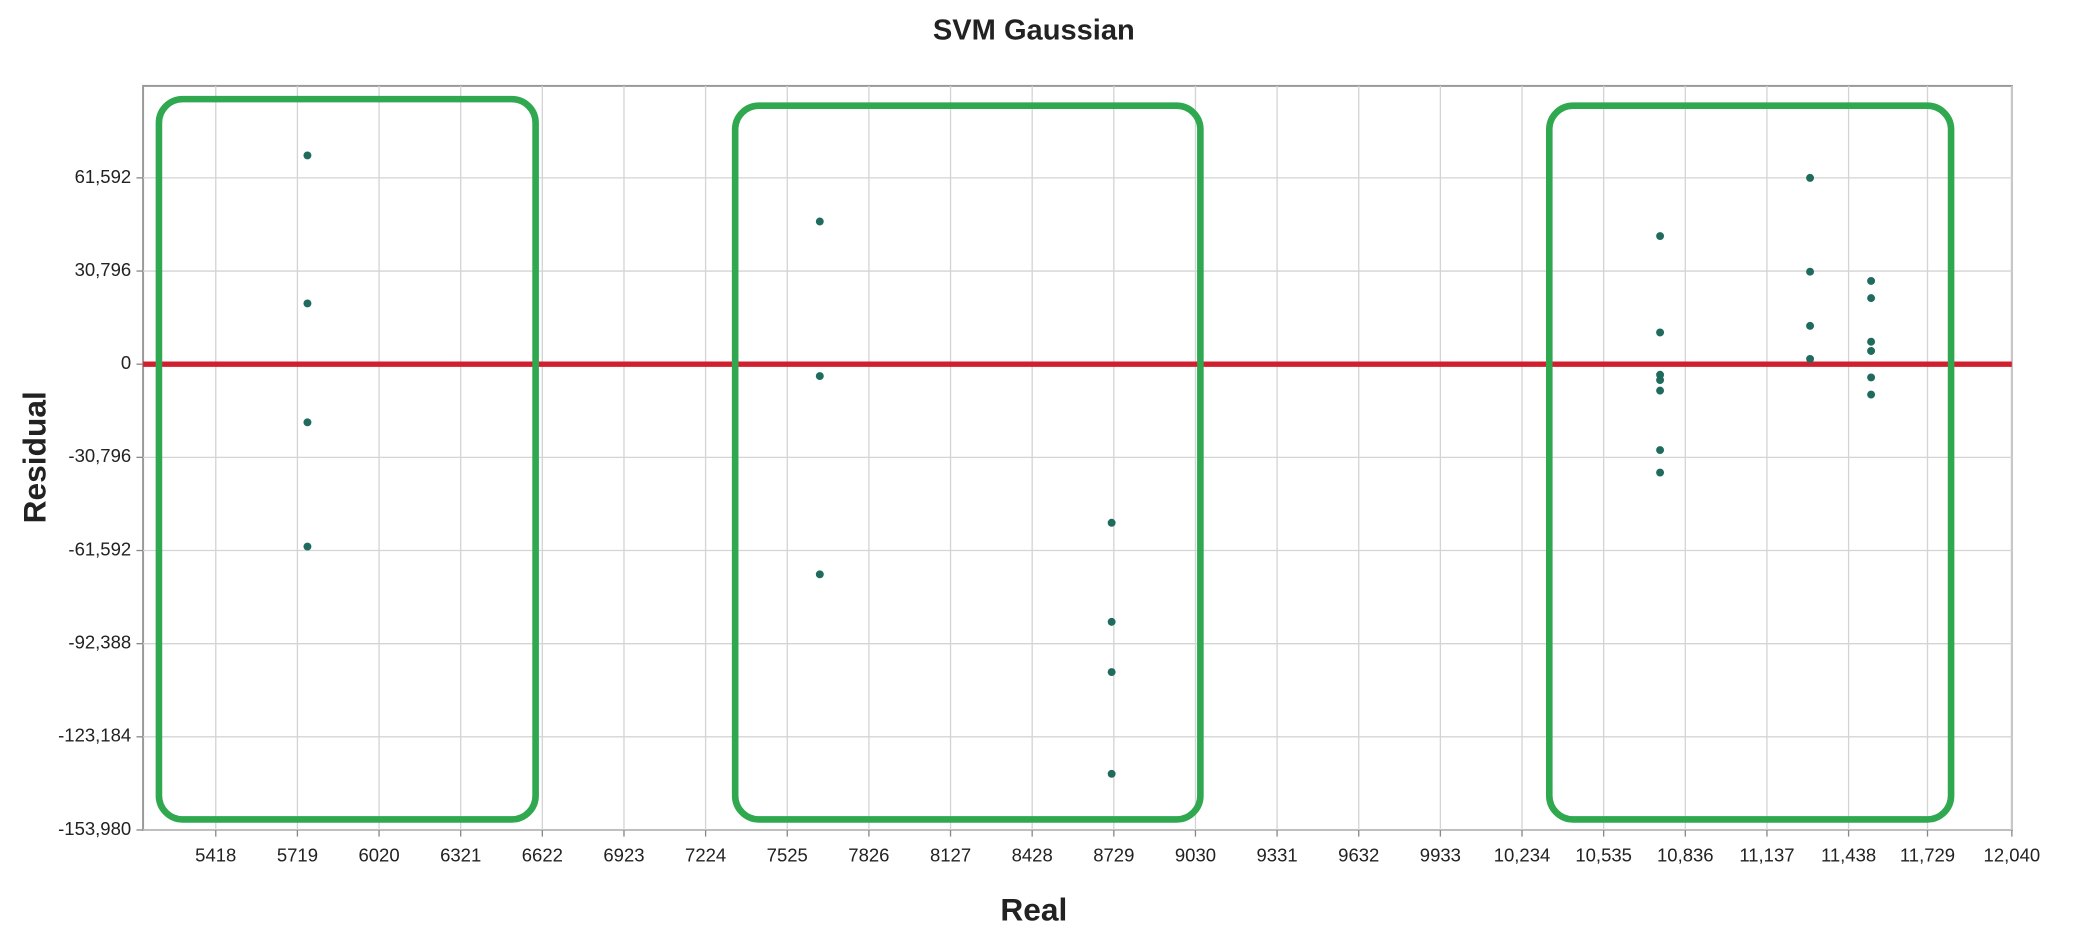  What do you see at coordinates (378, 854) in the screenshot?
I see `x-tick-label: 6020` at bounding box center [378, 854].